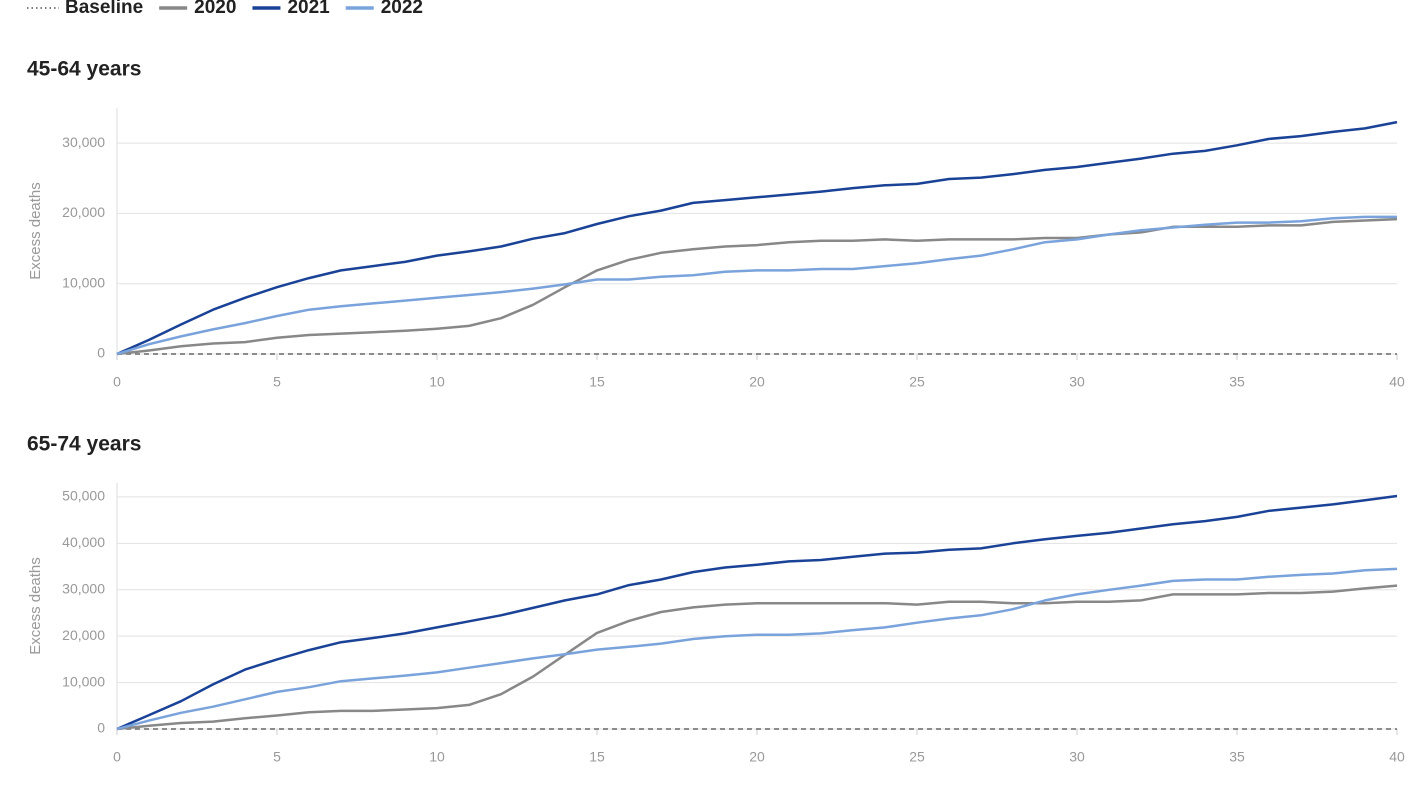  What do you see at coordinates (84, 444) in the screenshot?
I see `panel-title: 65-74 years` at bounding box center [84, 444].